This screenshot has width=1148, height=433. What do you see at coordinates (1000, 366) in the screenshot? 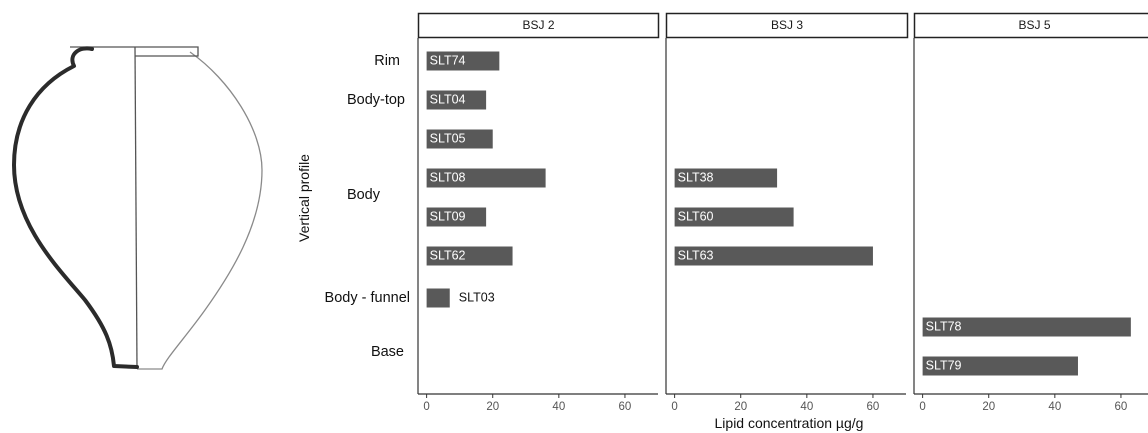
I see `bar-slt79` at bounding box center [1000, 366].